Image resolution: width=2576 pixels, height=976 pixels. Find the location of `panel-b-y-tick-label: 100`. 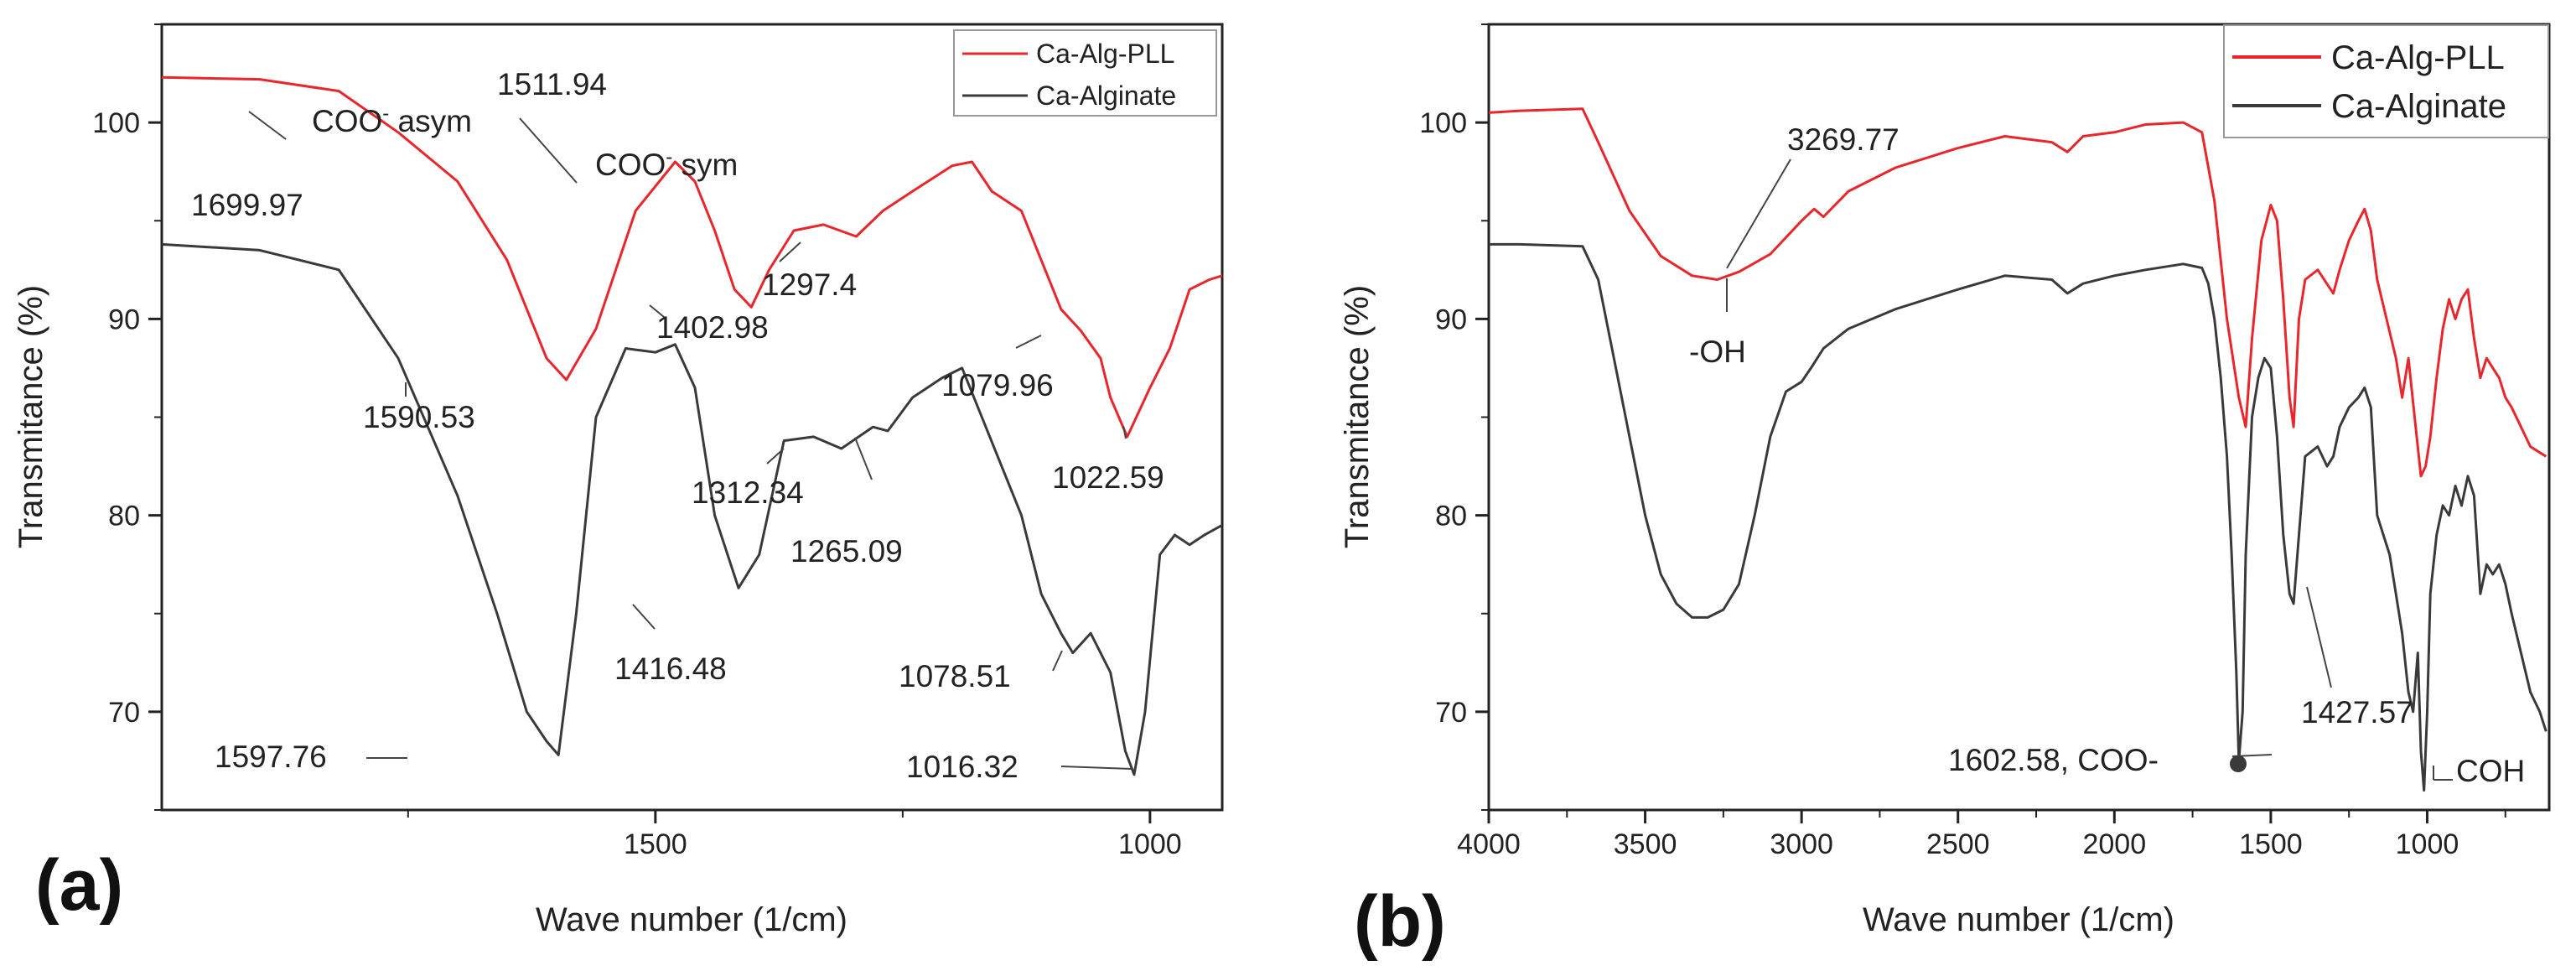

panel-b-y-tick-label: 100 is located at coordinates (1443, 123).